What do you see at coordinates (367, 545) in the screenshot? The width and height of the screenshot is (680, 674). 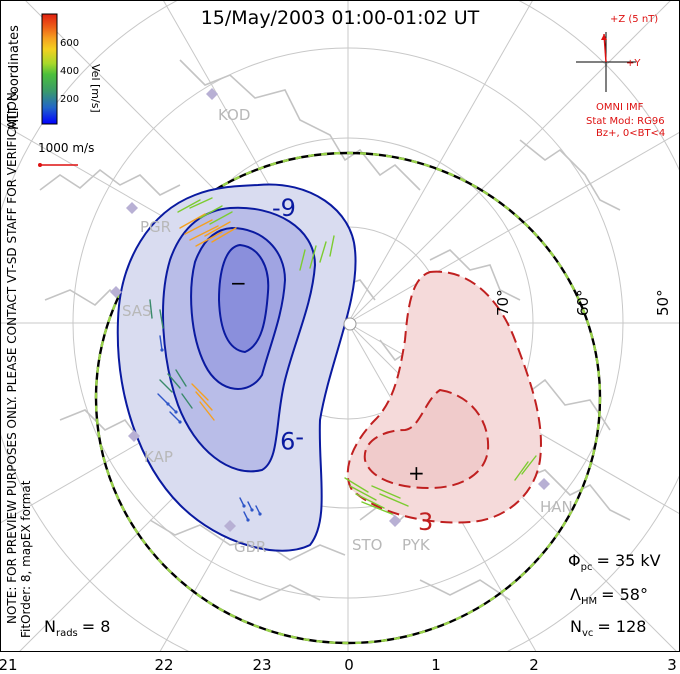 I see `station-label-sto: STO` at bounding box center [367, 545].